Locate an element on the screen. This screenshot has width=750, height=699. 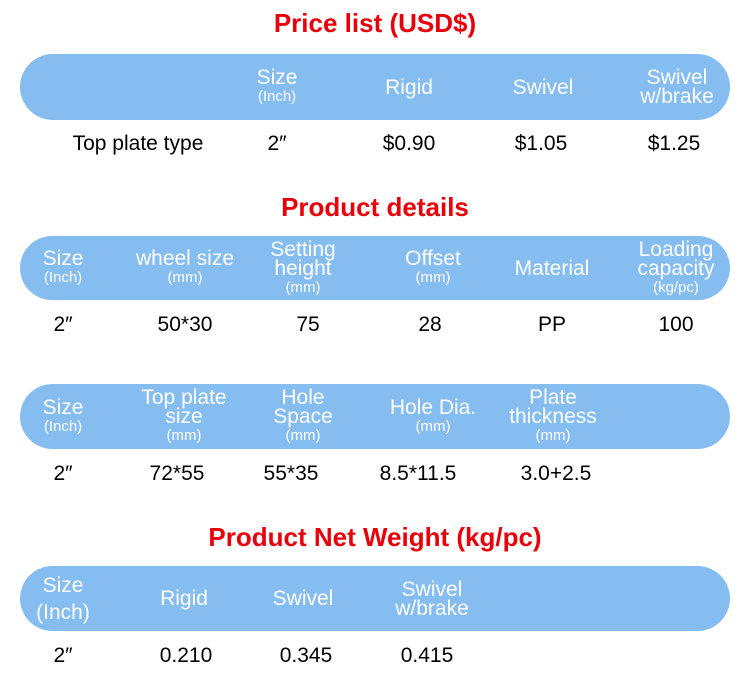
header-main2-text: thickness is located at coordinates (553, 416).